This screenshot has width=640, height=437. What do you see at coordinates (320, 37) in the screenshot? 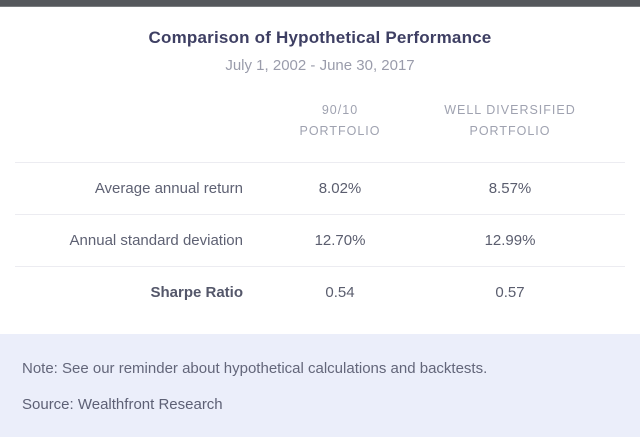
I see `page-title: Comparison of Hypothetical Performance` at bounding box center [320, 37].